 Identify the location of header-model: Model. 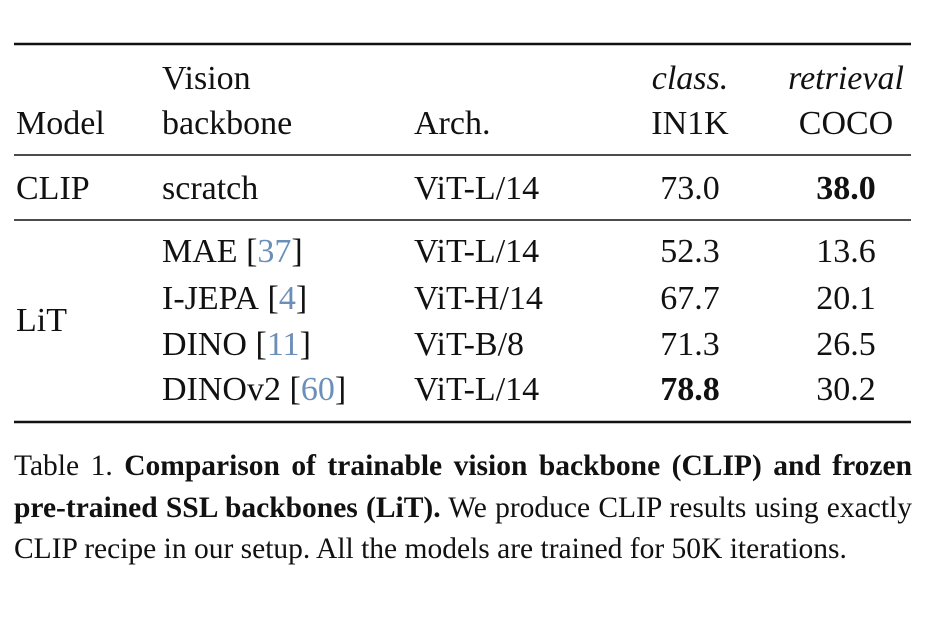
(60, 123).